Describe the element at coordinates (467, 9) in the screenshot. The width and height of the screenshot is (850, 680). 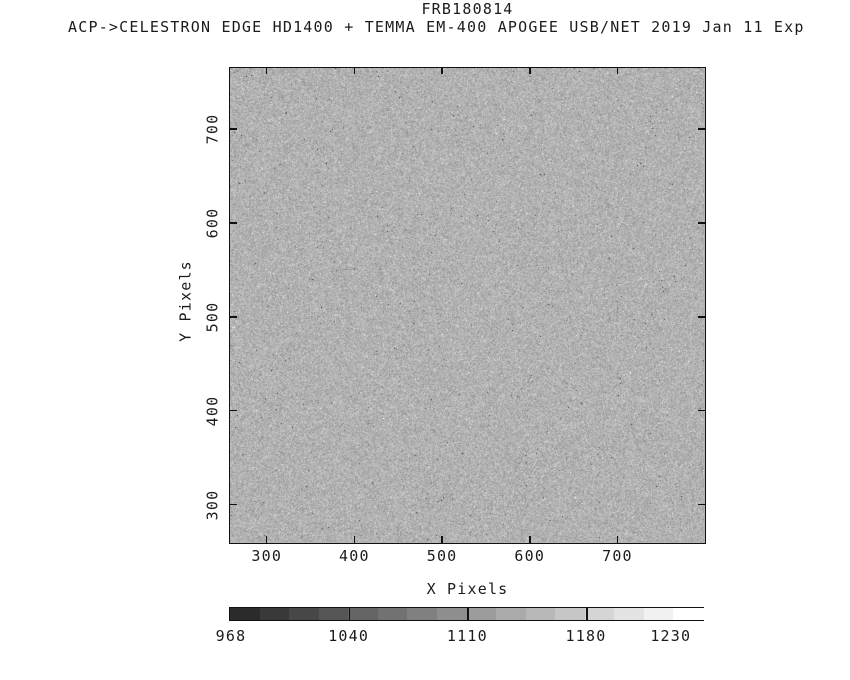
I see `plot-title: FRB180814` at that location.